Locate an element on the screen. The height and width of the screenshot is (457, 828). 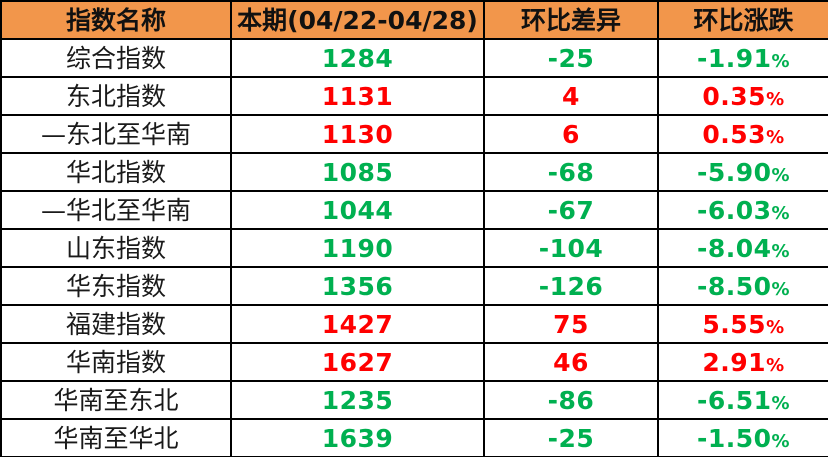
mom-change-cell: -5.90% is located at coordinates (742, 172).